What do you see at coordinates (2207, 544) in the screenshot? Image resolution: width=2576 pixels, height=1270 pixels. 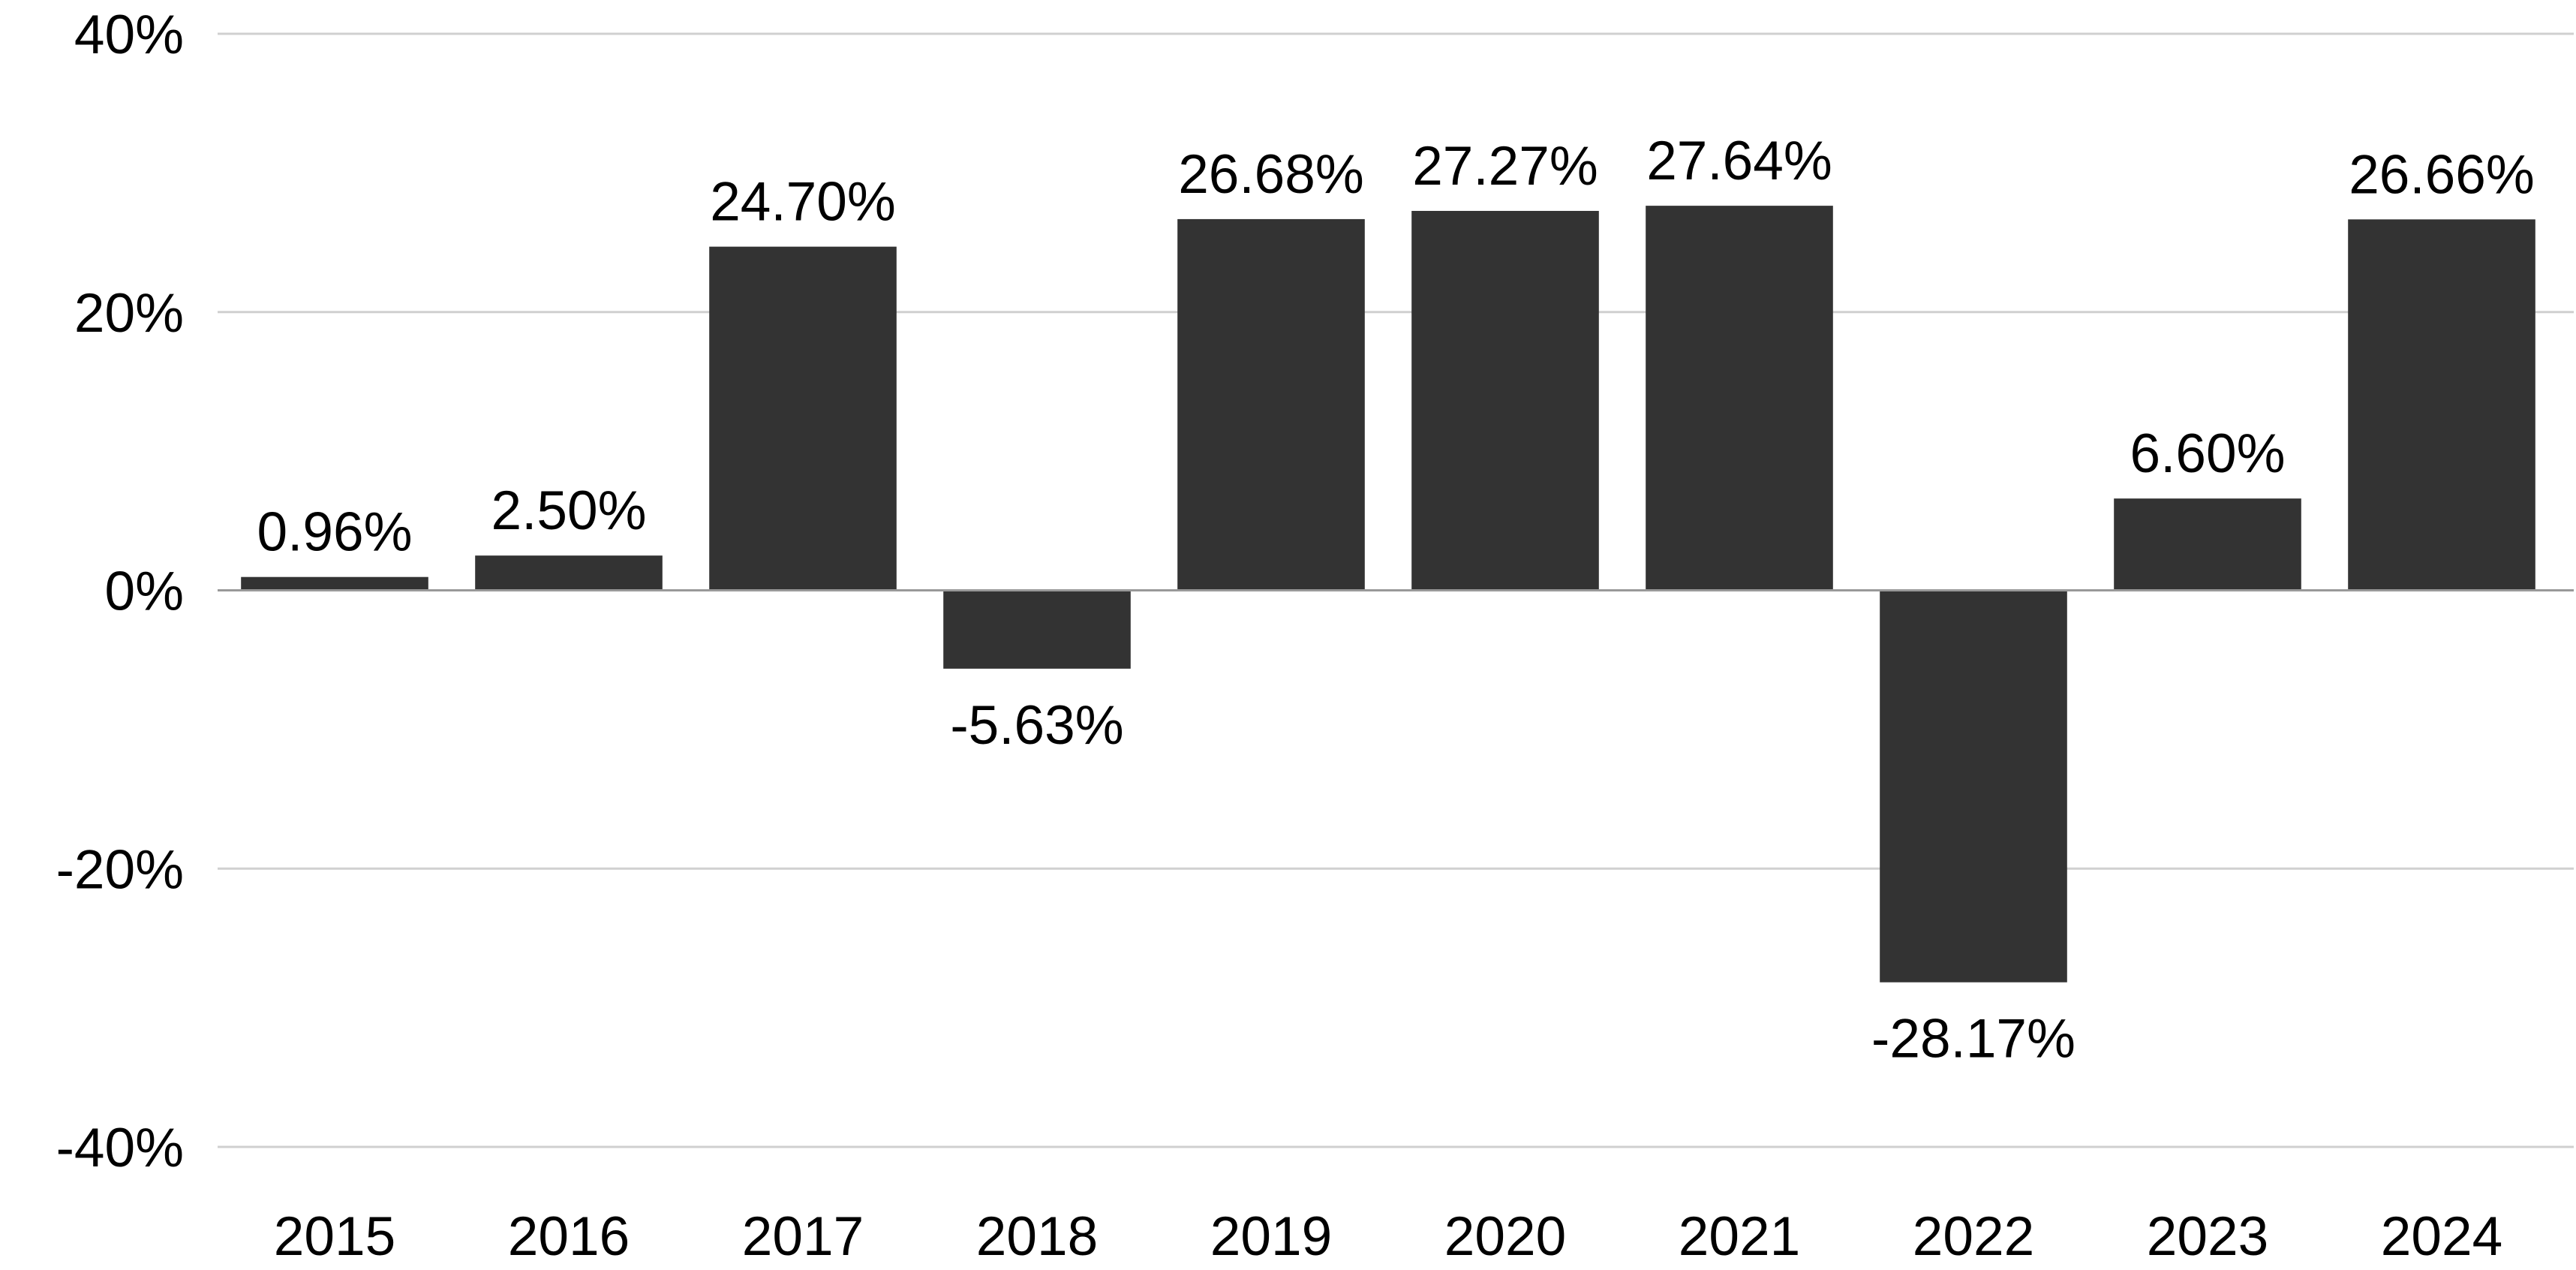 I see `bar-2023` at bounding box center [2207, 544].